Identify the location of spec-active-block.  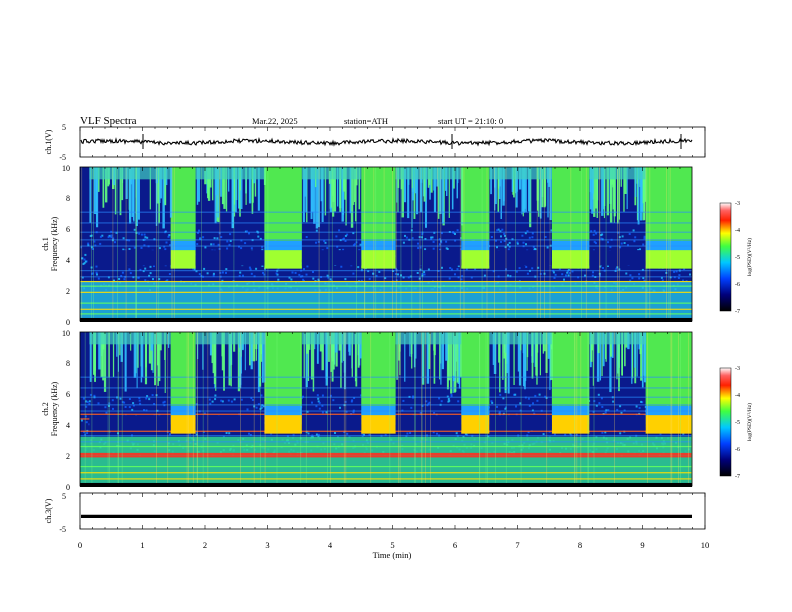
(570, 369).